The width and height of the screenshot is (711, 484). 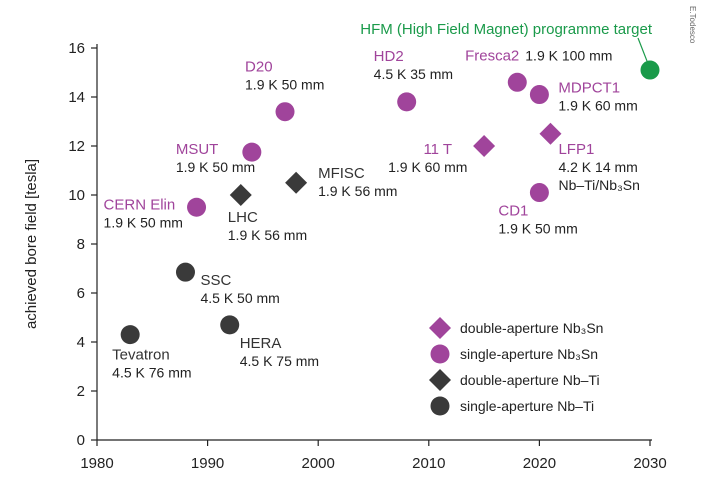 I want to click on point-detail: 4.5 K 35 mm, so click(x=413, y=74).